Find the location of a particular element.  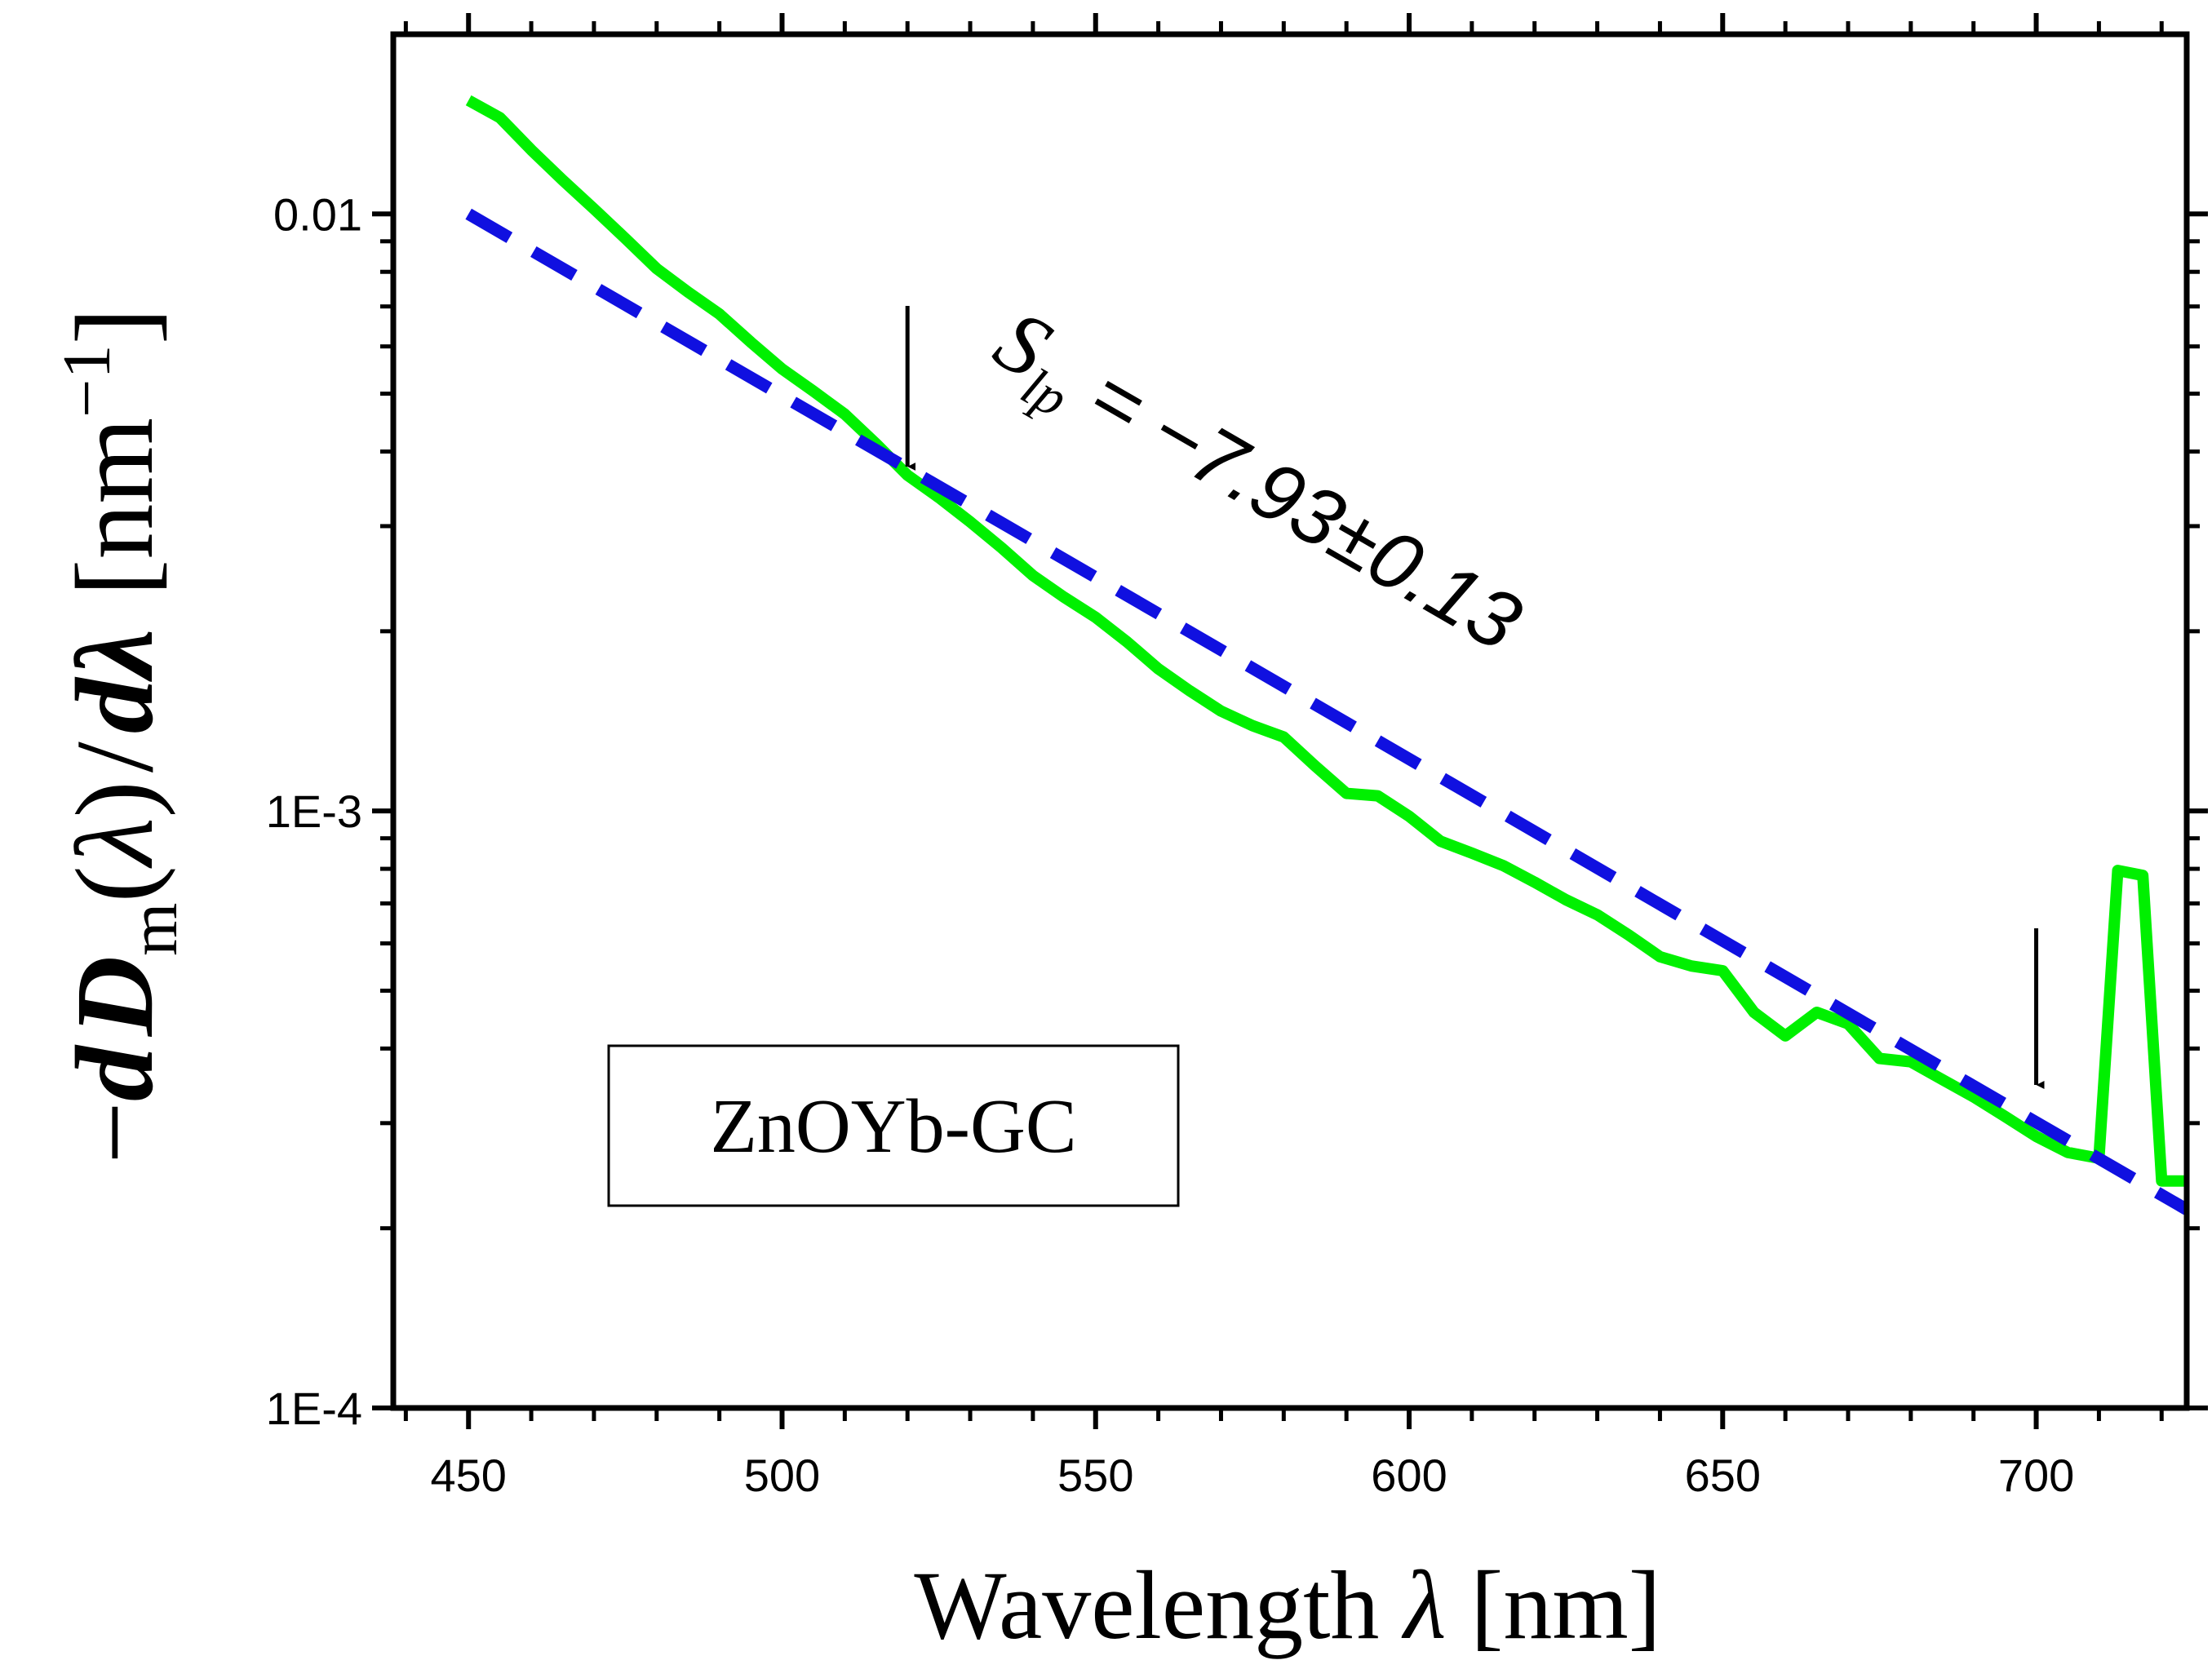

y-title-slash: / is located at coordinates (115, 757).